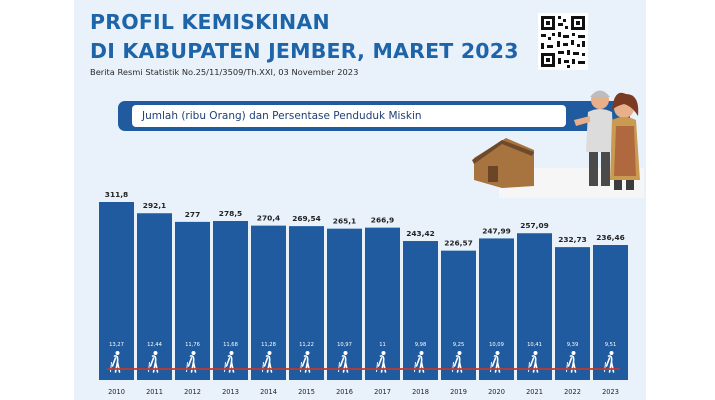  What do you see at coordinates (572, 239) in the screenshot?
I see `value-label-2022: 232,73` at bounding box center [572, 239].